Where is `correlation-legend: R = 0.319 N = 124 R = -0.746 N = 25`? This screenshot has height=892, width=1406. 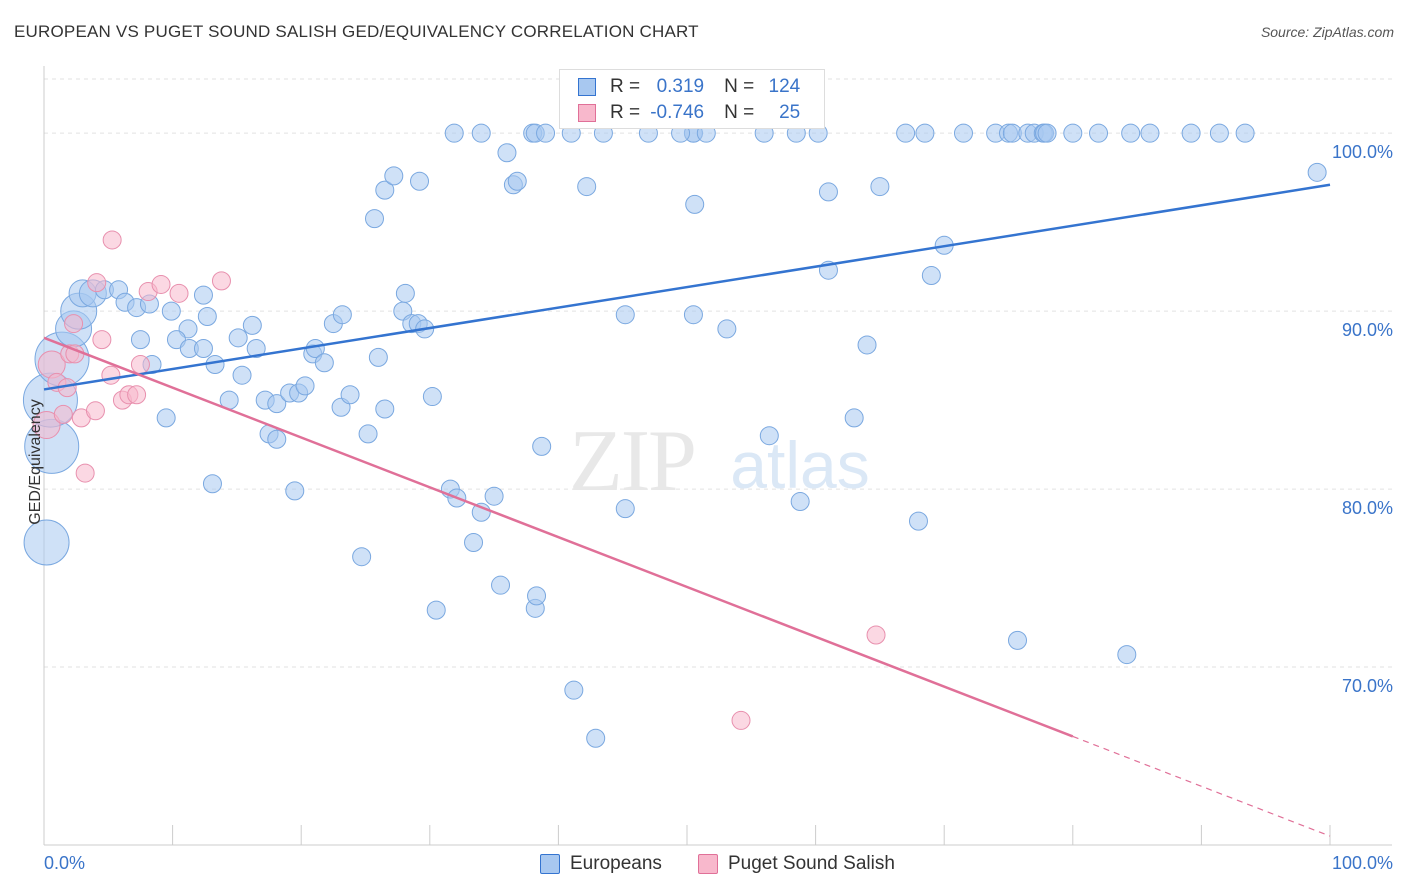 correlation-legend: R = 0.319 N = 124 R = -0.746 N = 25 is located at coordinates (692, 99).